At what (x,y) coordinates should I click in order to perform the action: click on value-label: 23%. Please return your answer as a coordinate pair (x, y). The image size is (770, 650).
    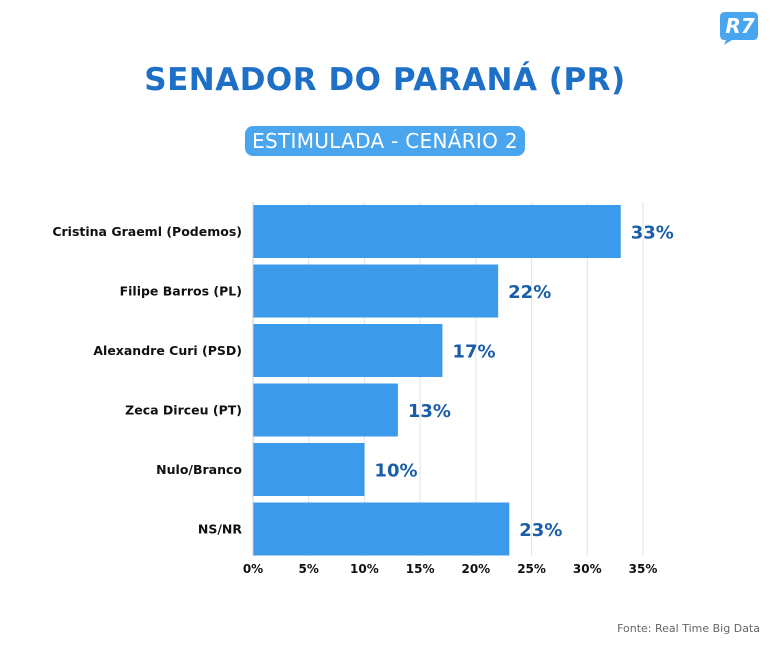
    Looking at the image, I should click on (540, 530).